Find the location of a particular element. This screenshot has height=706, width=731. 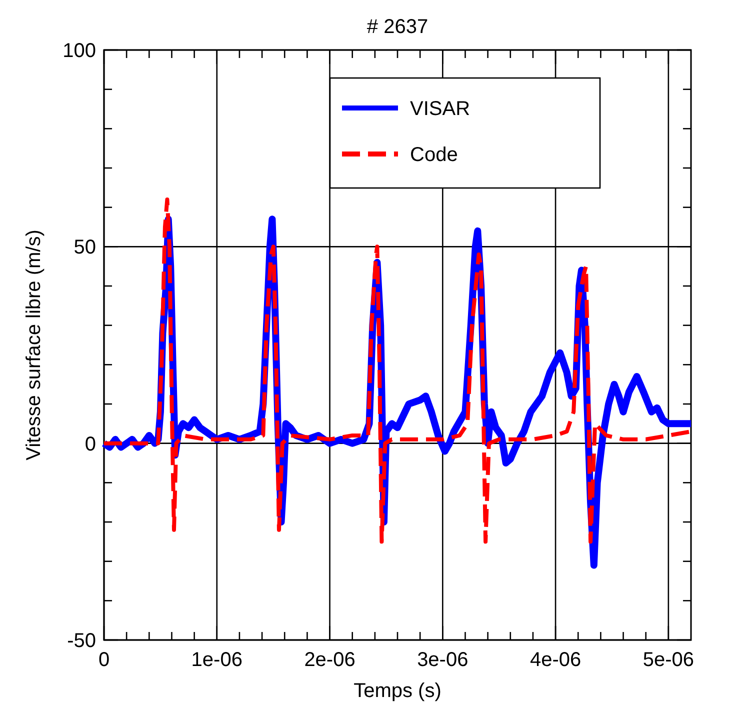

x-tick-label: 0 is located at coordinates (104, 660).